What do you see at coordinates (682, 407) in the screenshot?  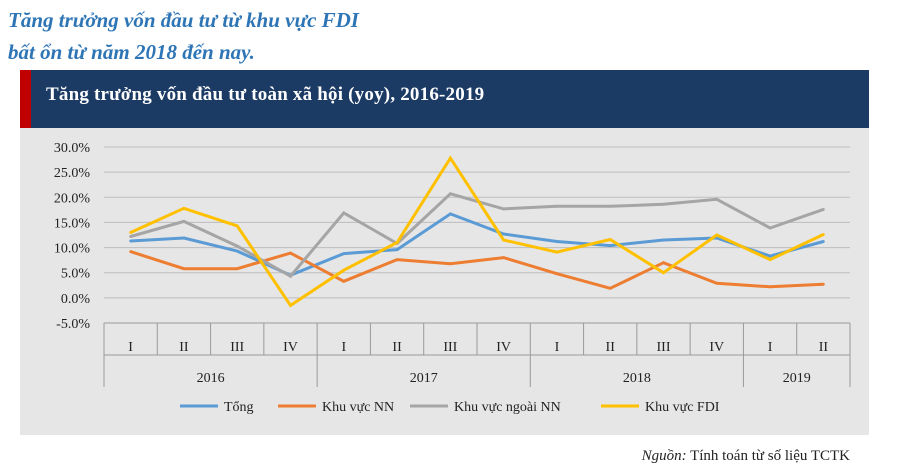 I see `legend-label: Khu vực FDI` at bounding box center [682, 407].